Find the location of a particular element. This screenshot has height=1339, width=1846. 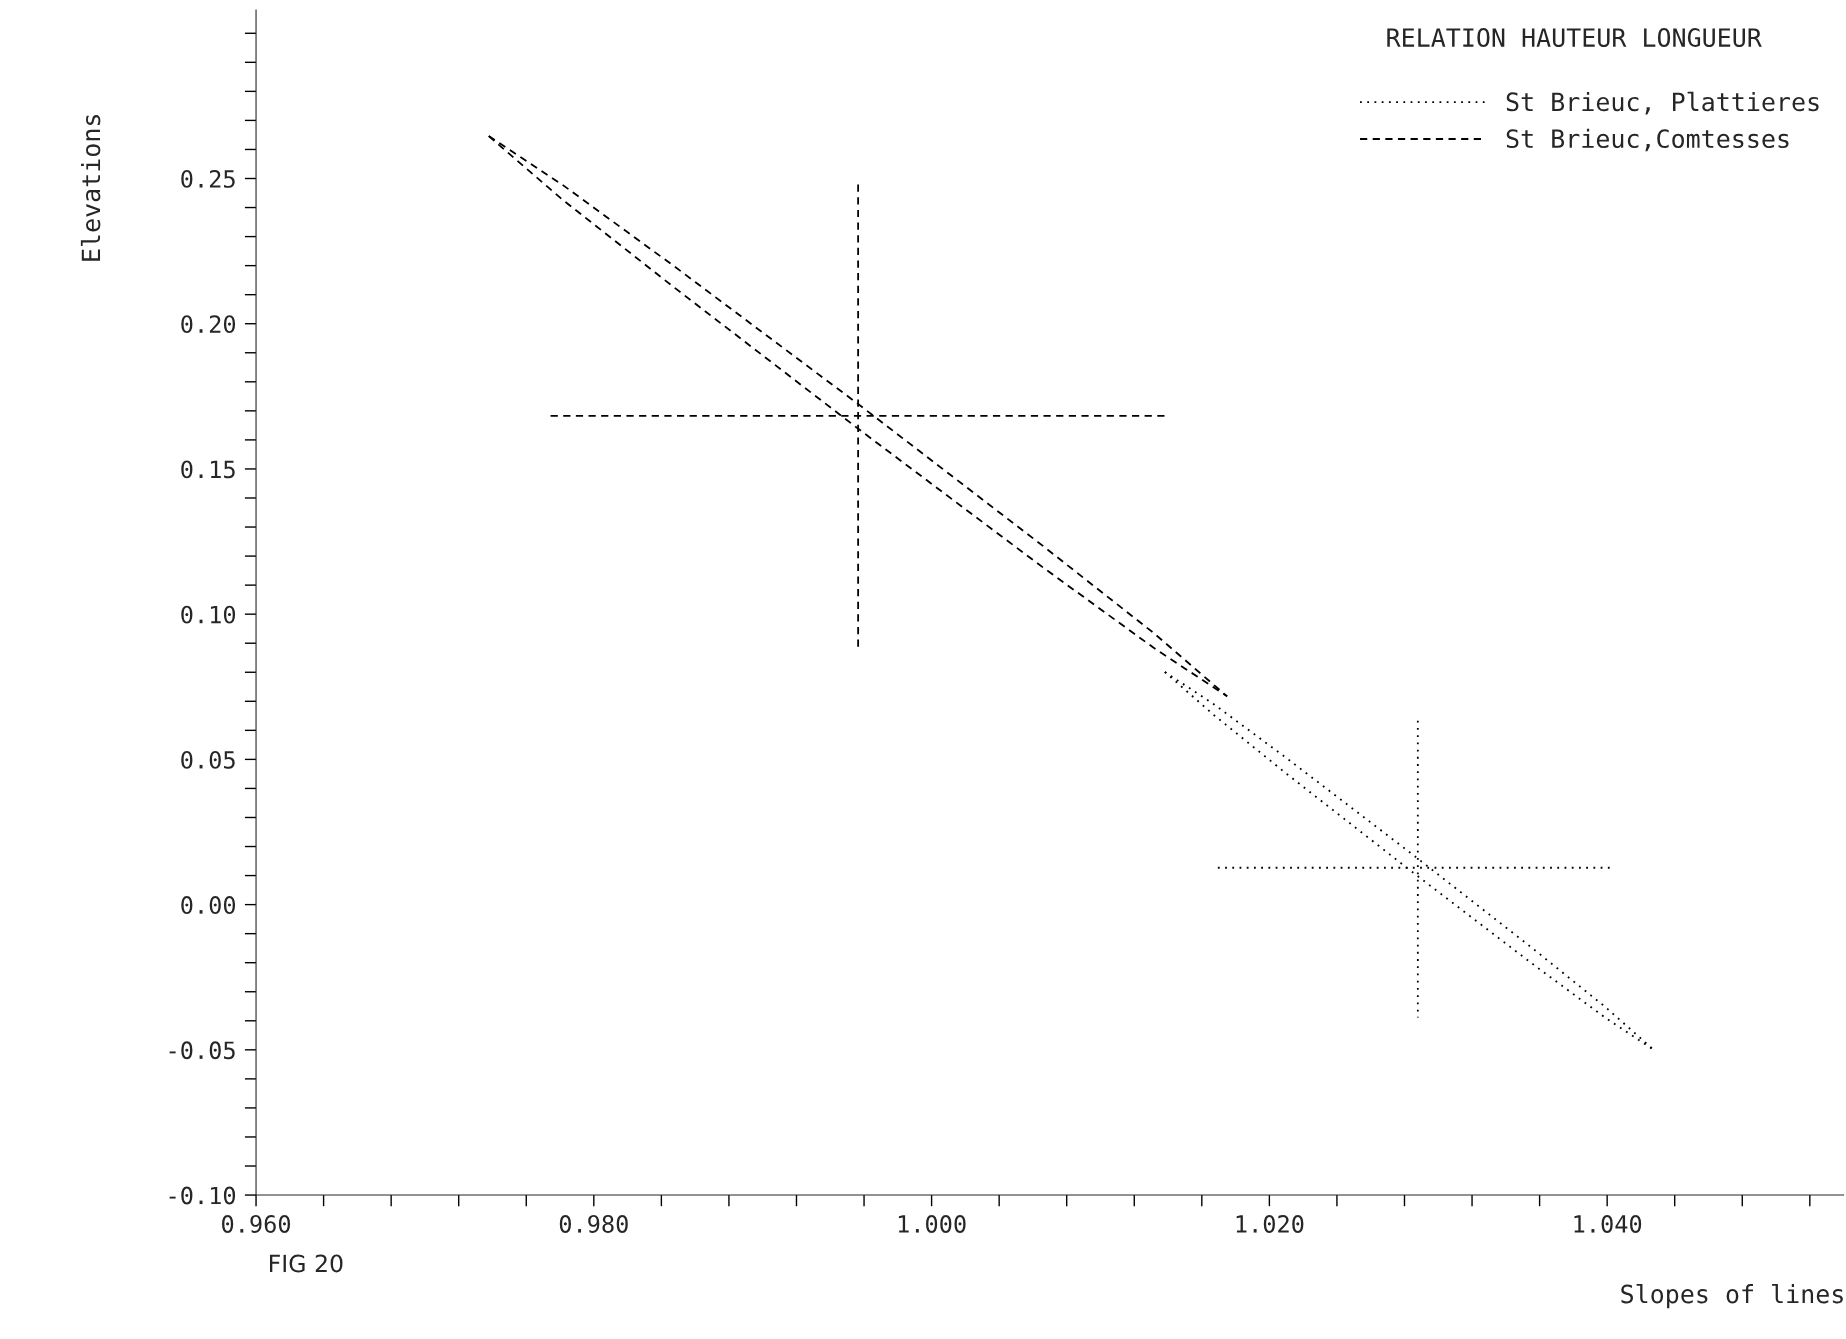

x-tick-label: 1.040 is located at coordinates (1608, 1224).